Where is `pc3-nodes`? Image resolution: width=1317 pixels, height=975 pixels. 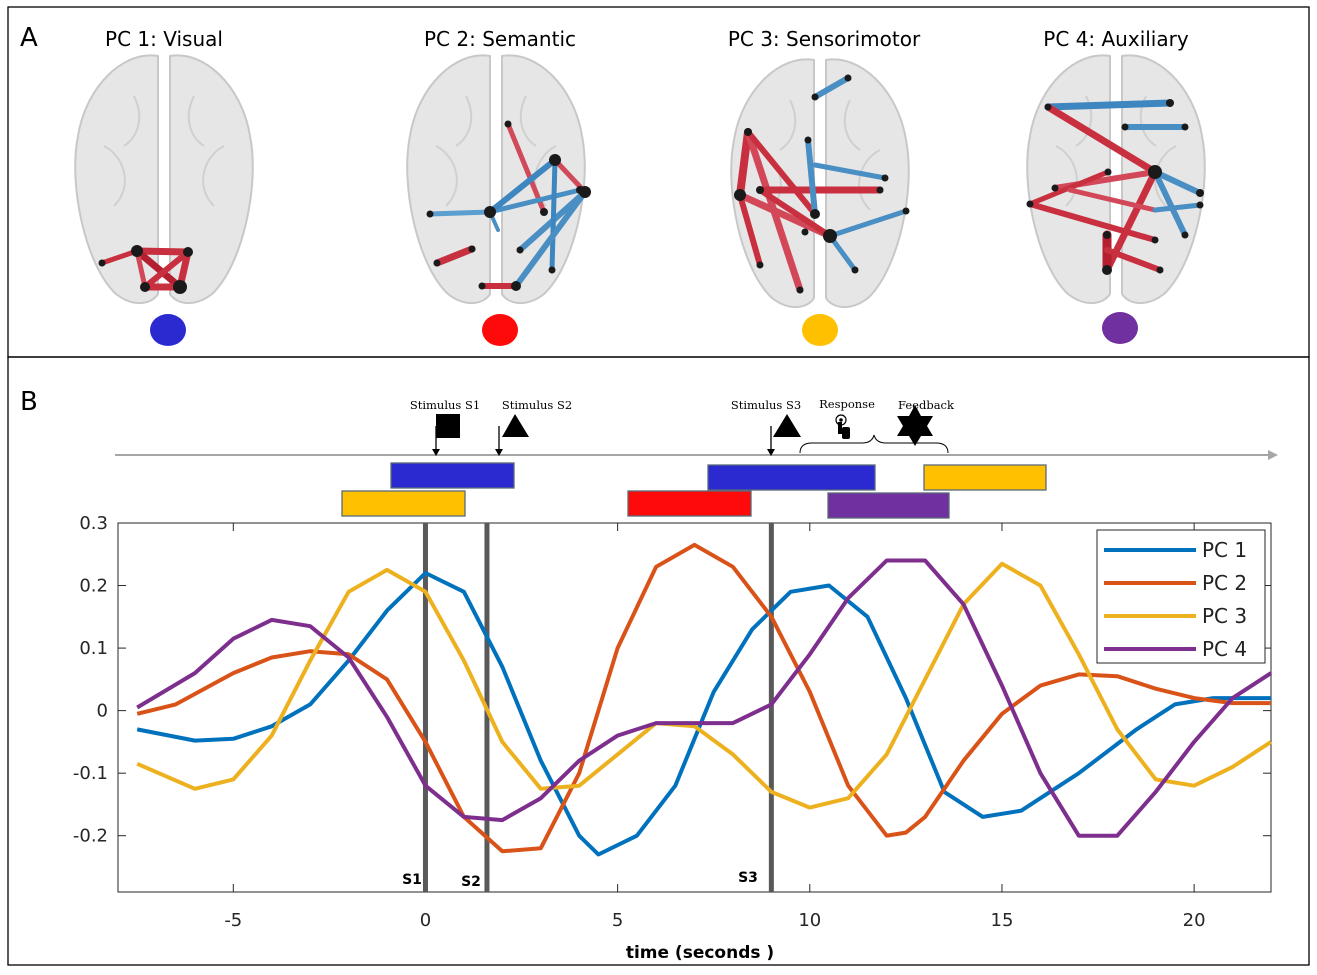 pc3-nodes is located at coordinates (822, 184).